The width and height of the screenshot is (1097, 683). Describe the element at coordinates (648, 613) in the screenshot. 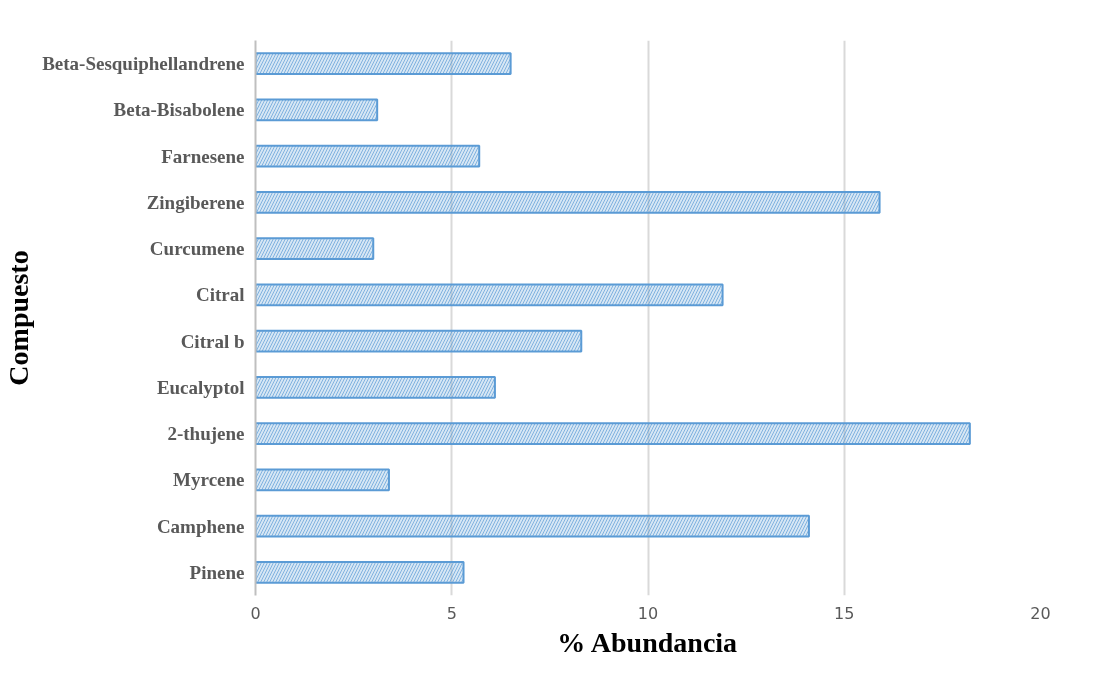

I see `x-tick-label: 10` at that location.